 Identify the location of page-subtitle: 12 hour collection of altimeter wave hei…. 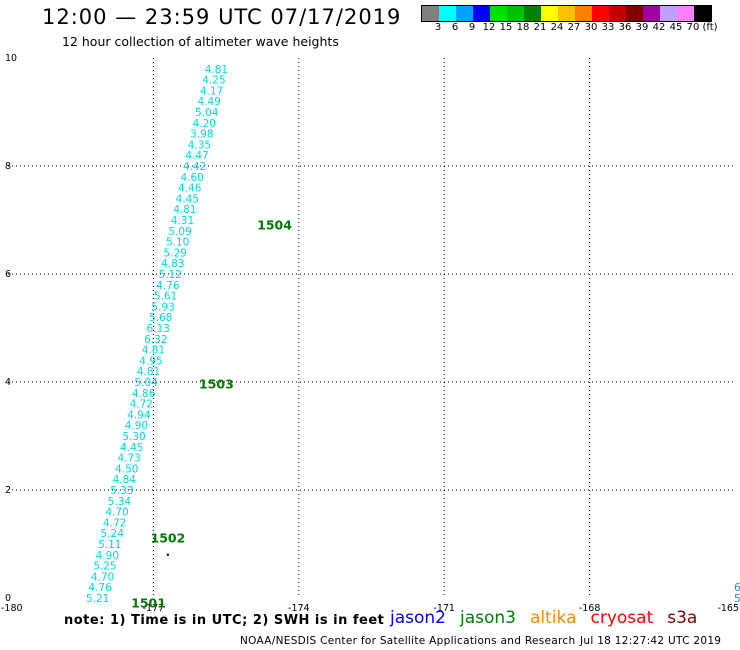
(200, 41).